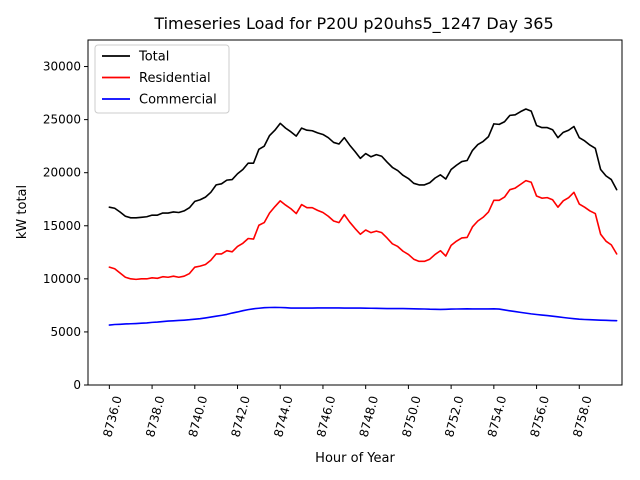 This screenshot has width=640, height=480. I want to click on y-tick-label: 5000, so click(65, 332).